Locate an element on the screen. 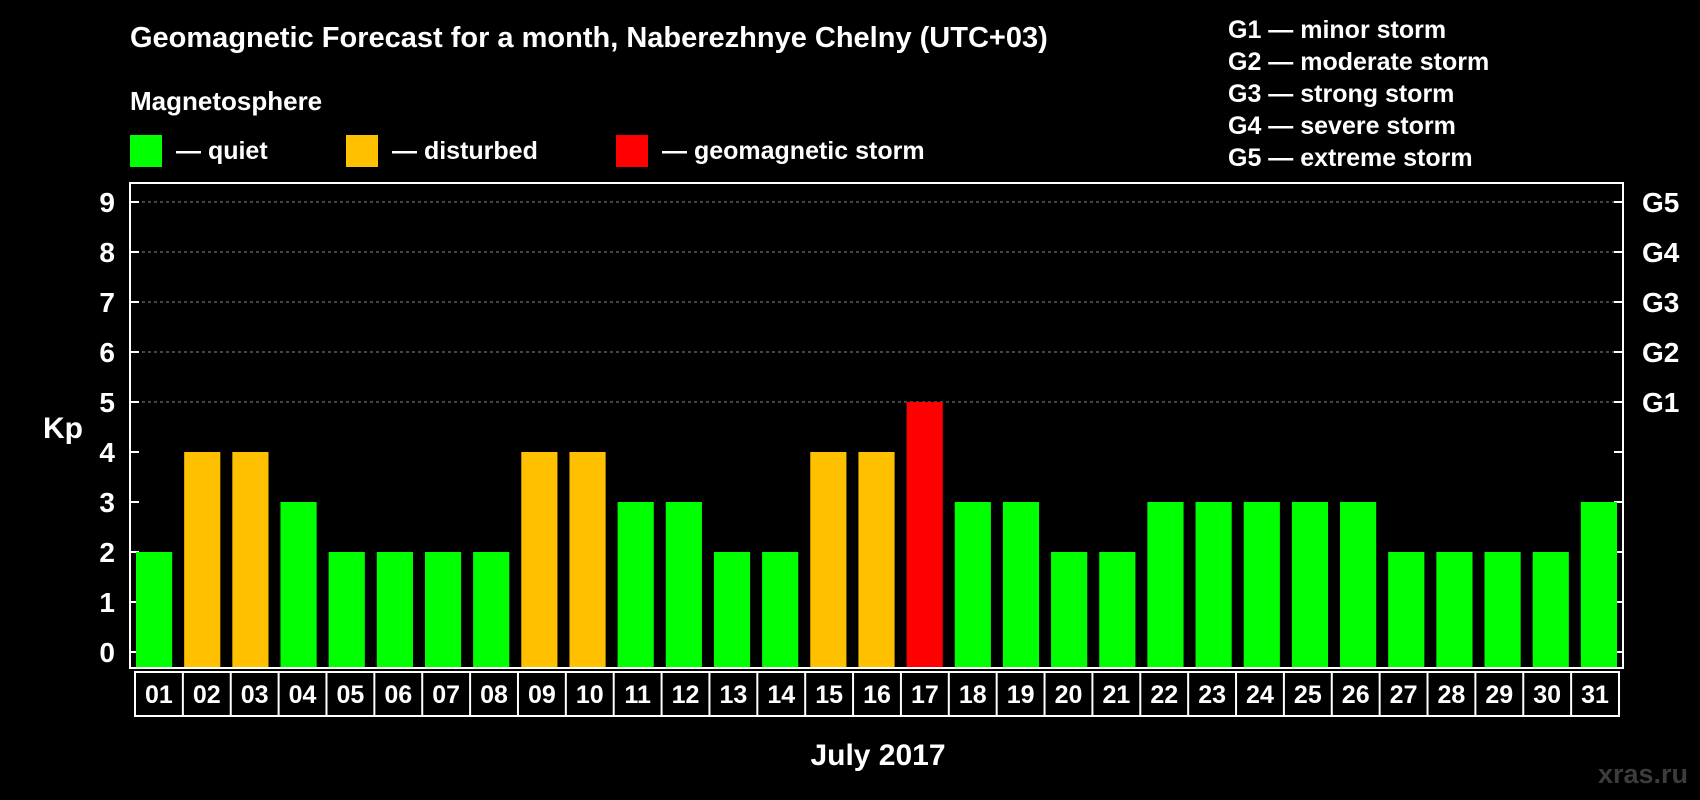 This screenshot has height=800, width=1700. y-tick-label: 7 is located at coordinates (107, 302).